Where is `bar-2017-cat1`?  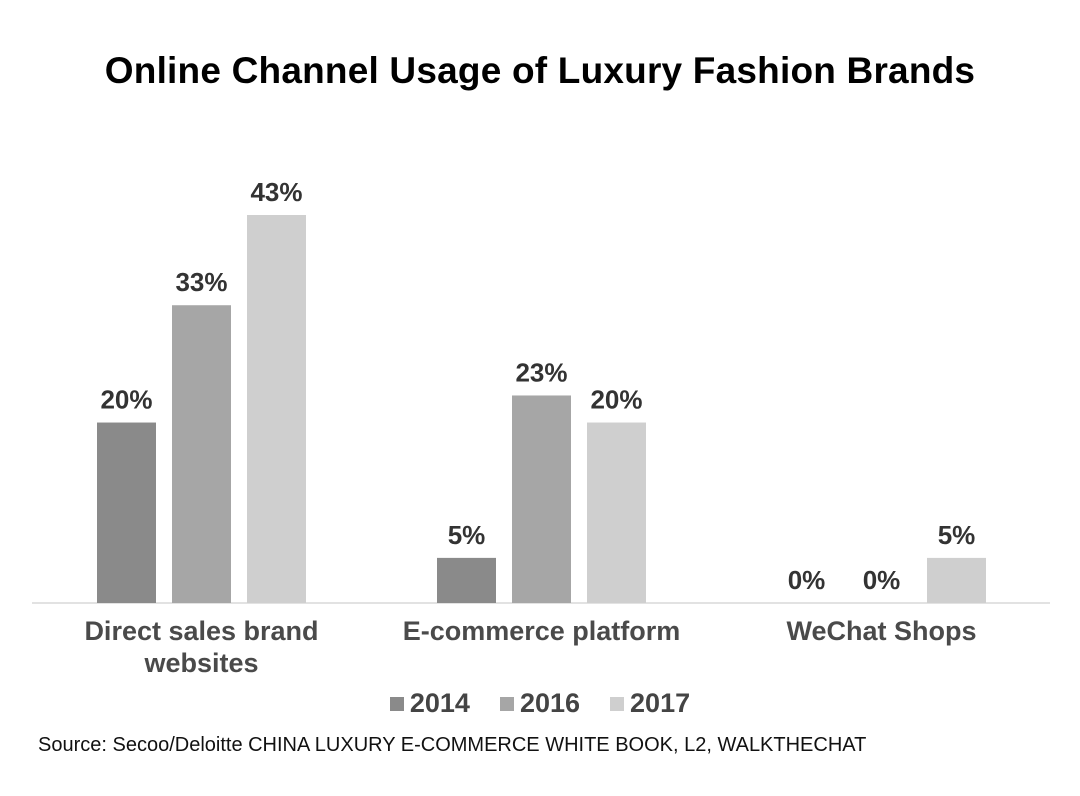 bar-2017-cat1 is located at coordinates (616, 512).